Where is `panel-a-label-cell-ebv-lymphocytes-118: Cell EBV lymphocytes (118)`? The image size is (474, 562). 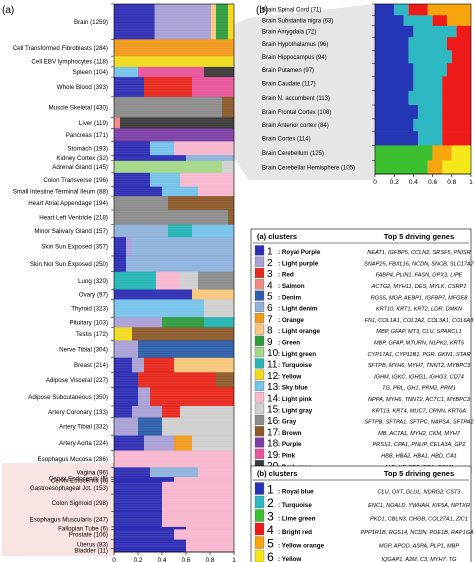
panel-a-label-cell-ebv-lymphocytes-118: Cell EBV lymphocytes (118) is located at coordinates (69, 62).